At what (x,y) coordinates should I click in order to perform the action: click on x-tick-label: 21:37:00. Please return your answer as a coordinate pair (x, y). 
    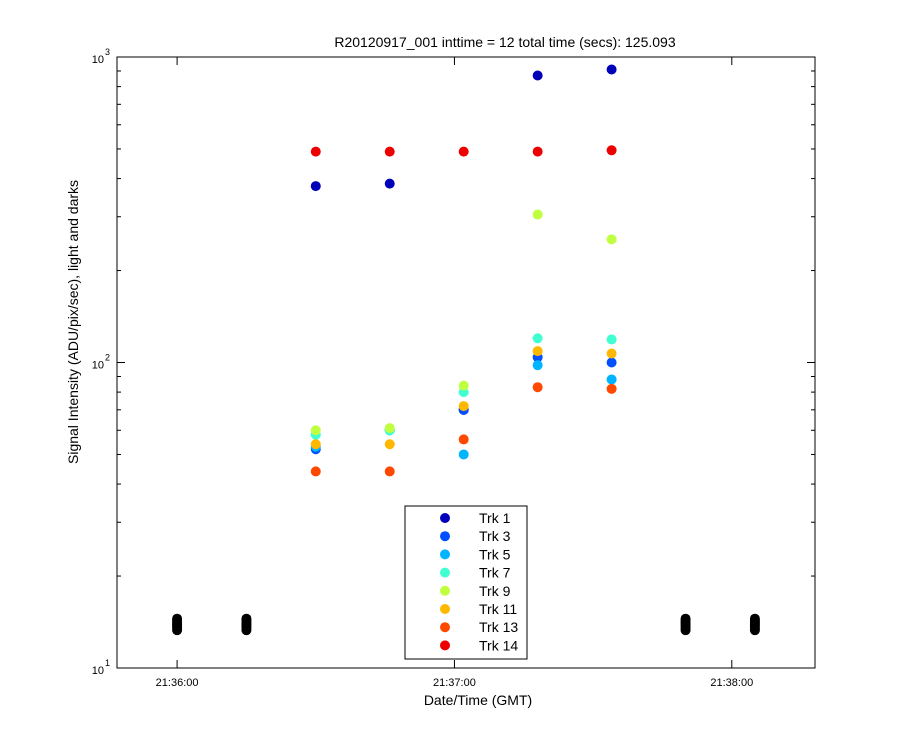
    Looking at the image, I should click on (454, 683).